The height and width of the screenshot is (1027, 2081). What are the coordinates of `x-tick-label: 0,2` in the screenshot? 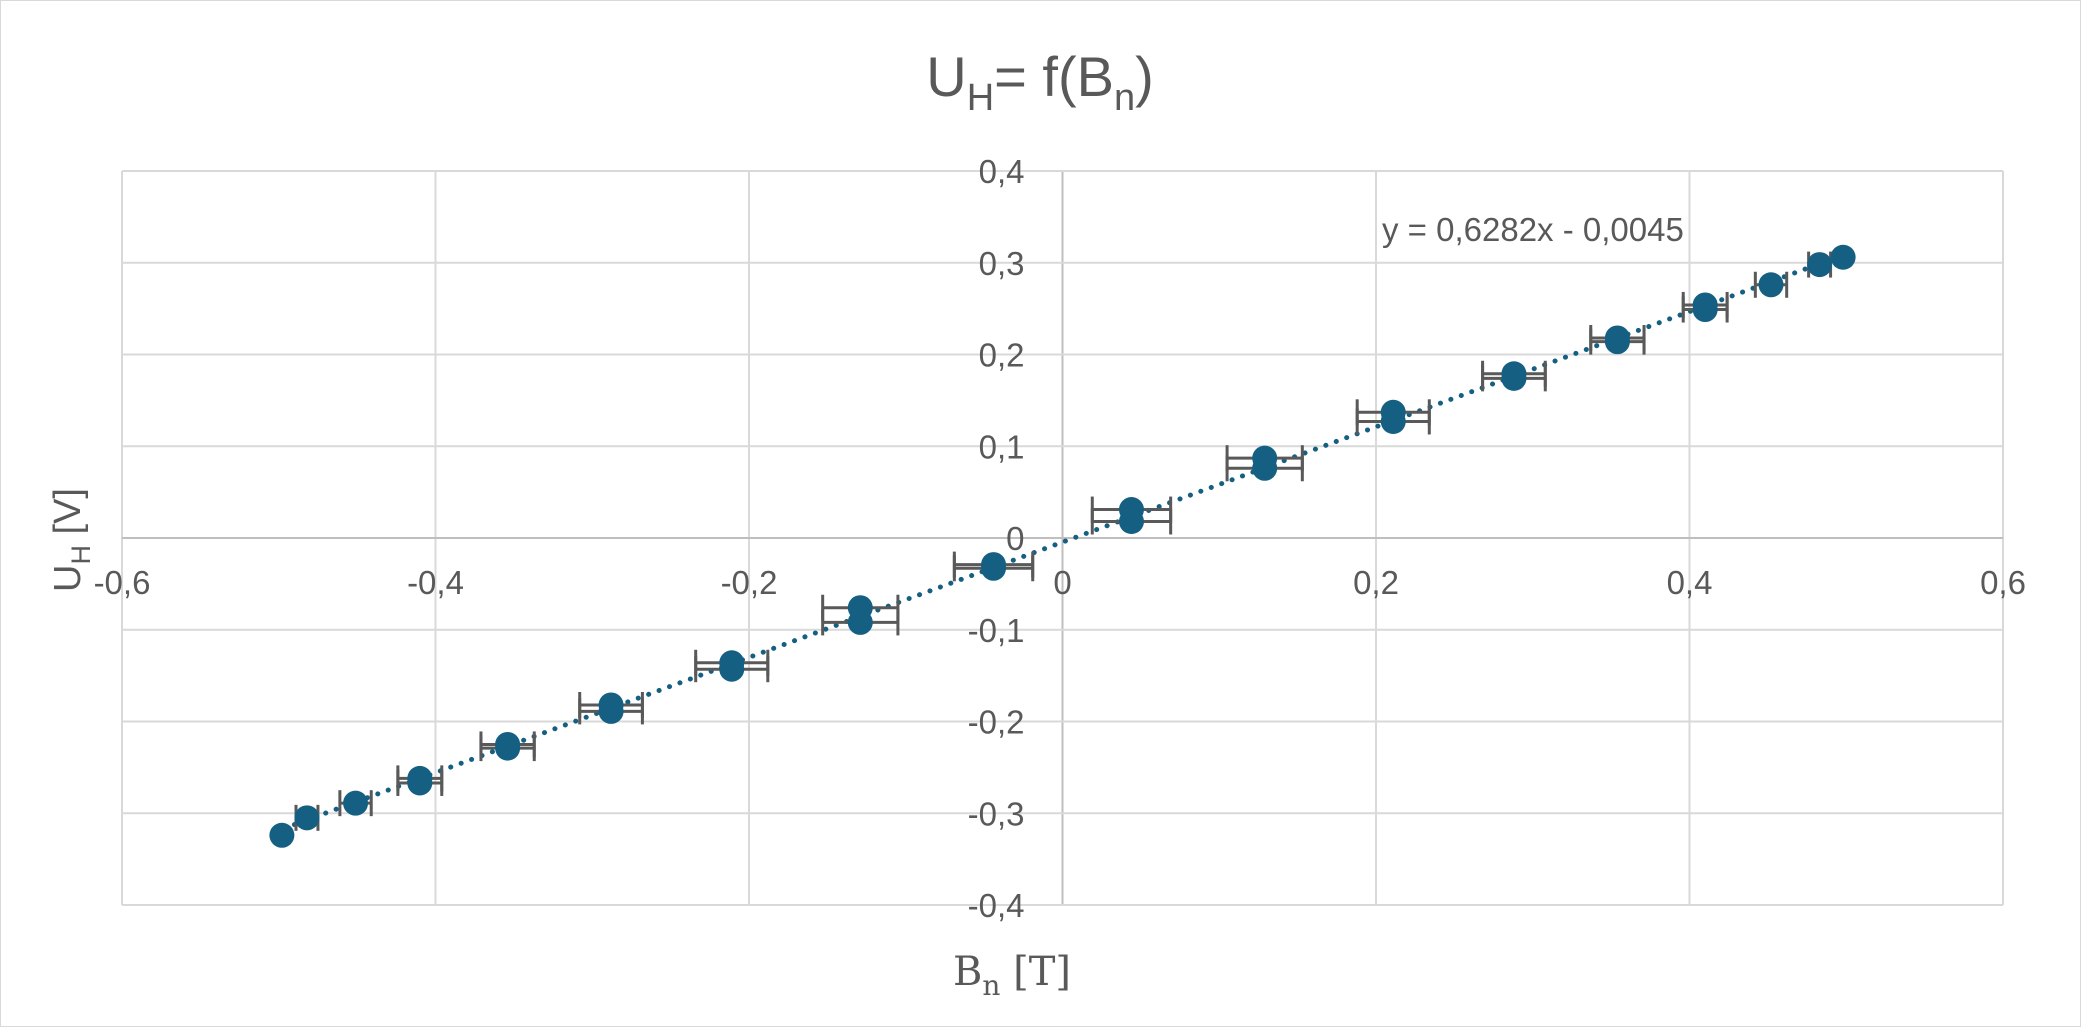 It's located at (1376, 582).